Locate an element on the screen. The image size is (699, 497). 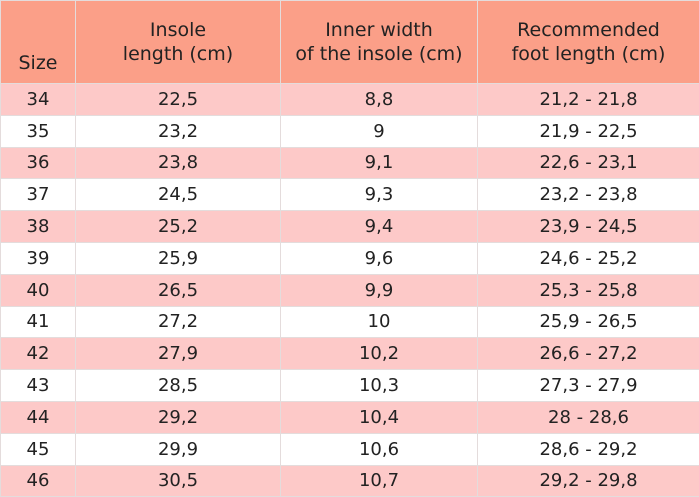
table-cell: 23,8 is located at coordinates (178, 163).